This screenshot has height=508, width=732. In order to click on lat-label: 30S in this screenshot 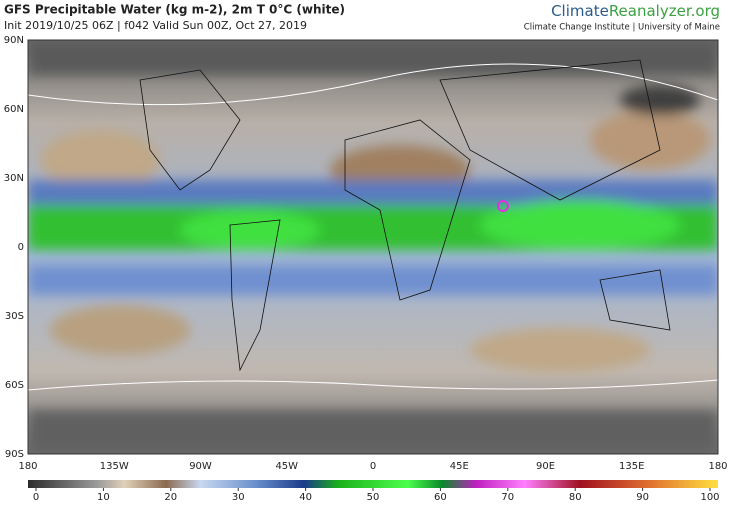, I will do `click(14, 316)`.